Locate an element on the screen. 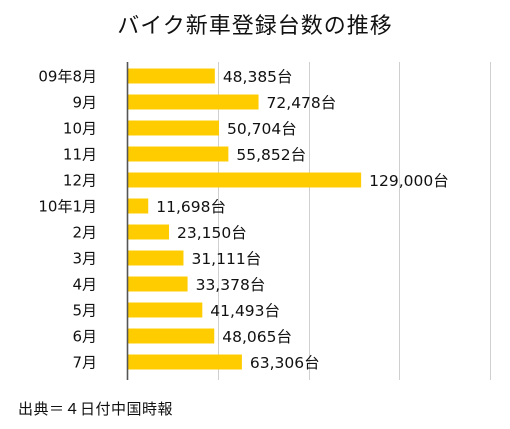  category-axis: 09年8月 9月 10月 11月 12月 10年1月 2月 3月 4月 5月 6月 7月 is located at coordinates (83, 221).